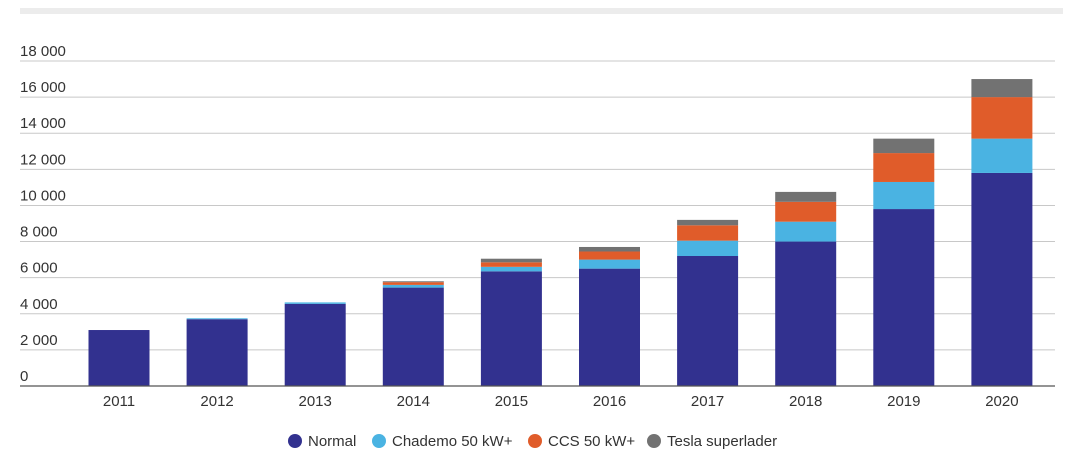 This screenshot has height=472, width=1080. Describe the element at coordinates (805, 401) in the screenshot. I see `x-tick-label: 2018` at that location.